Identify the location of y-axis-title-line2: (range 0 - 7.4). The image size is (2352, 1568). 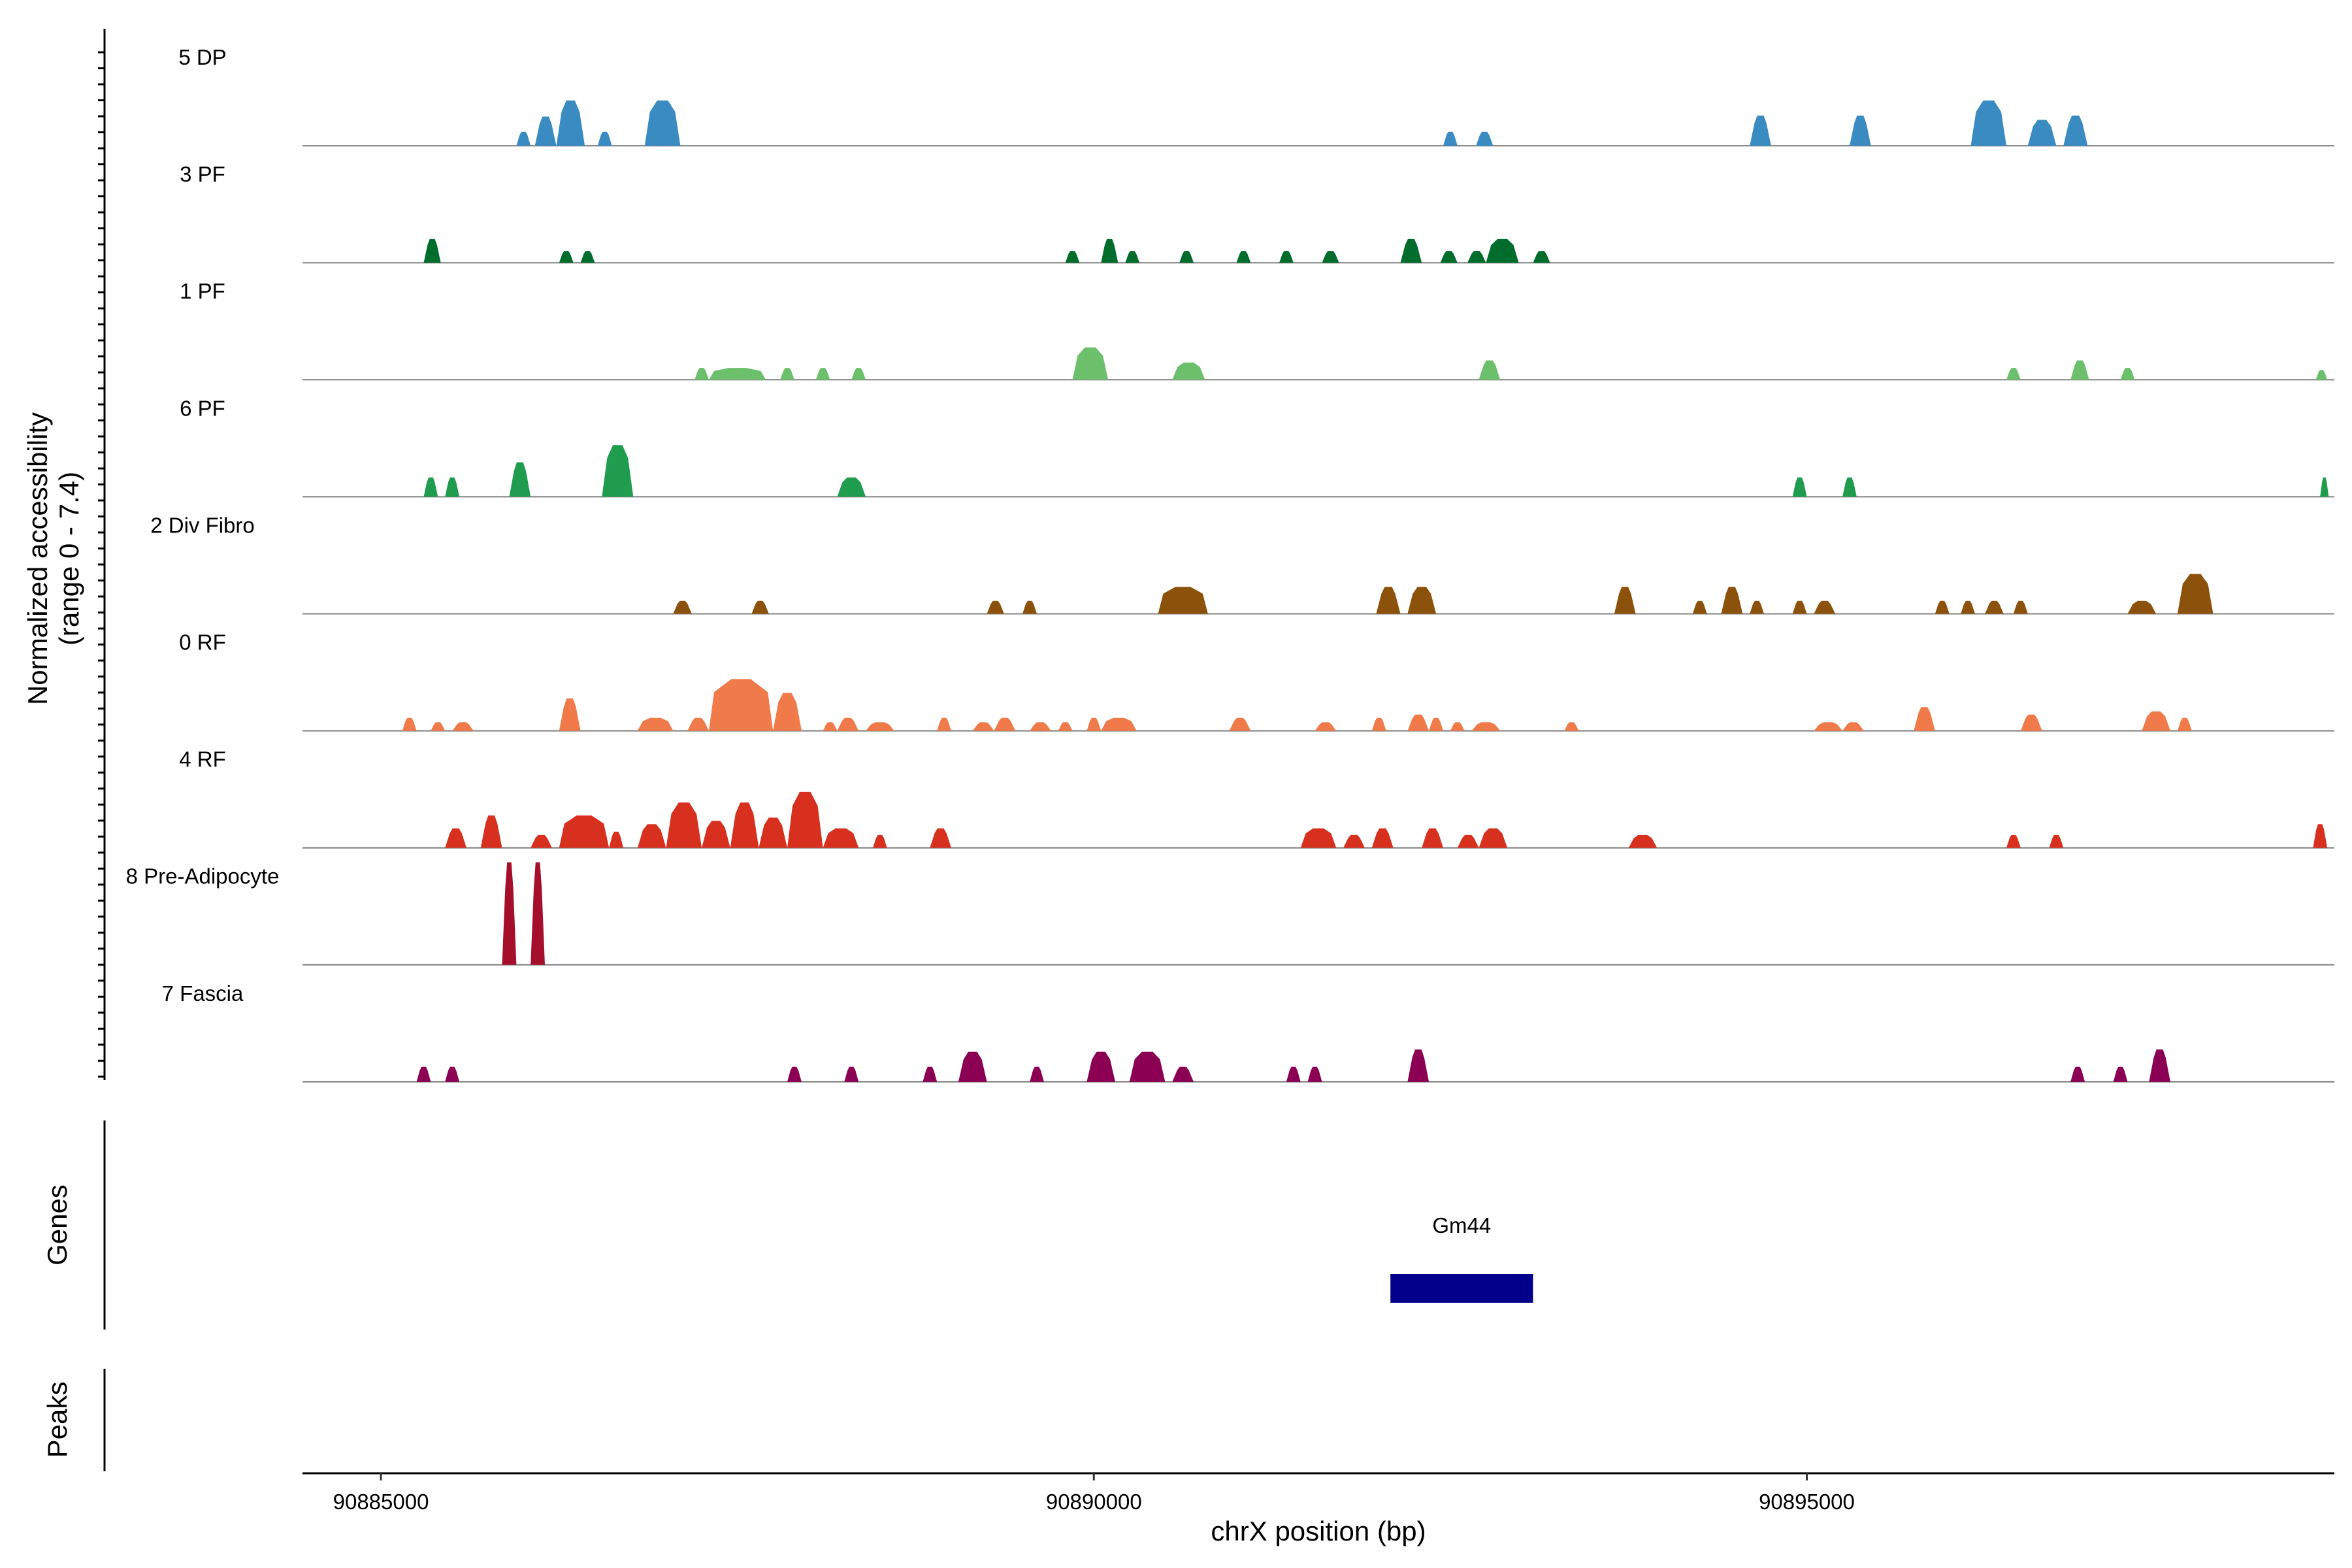
(69, 558).